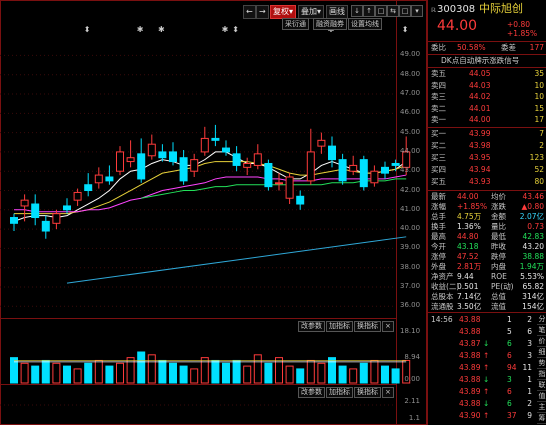 The height and width of the screenshot is (425, 546). I want to click on stat-value: ▲0.80, so click(532, 206).